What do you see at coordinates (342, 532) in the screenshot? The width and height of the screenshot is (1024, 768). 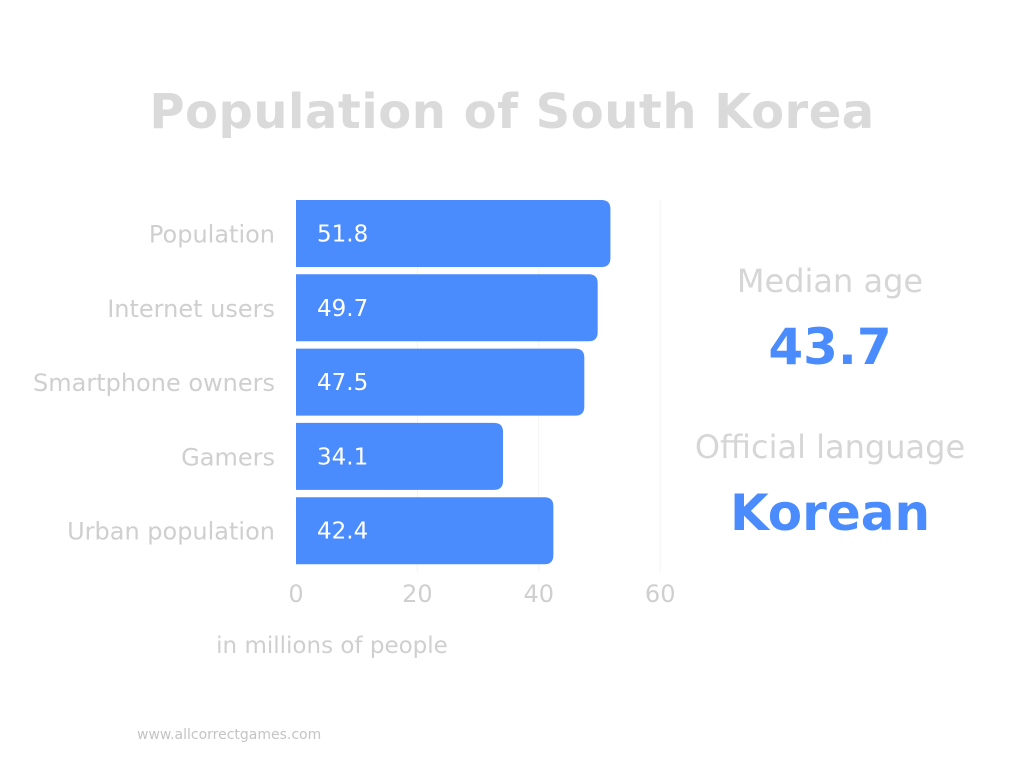 I see `bar-value-label: 42.4` at bounding box center [342, 532].